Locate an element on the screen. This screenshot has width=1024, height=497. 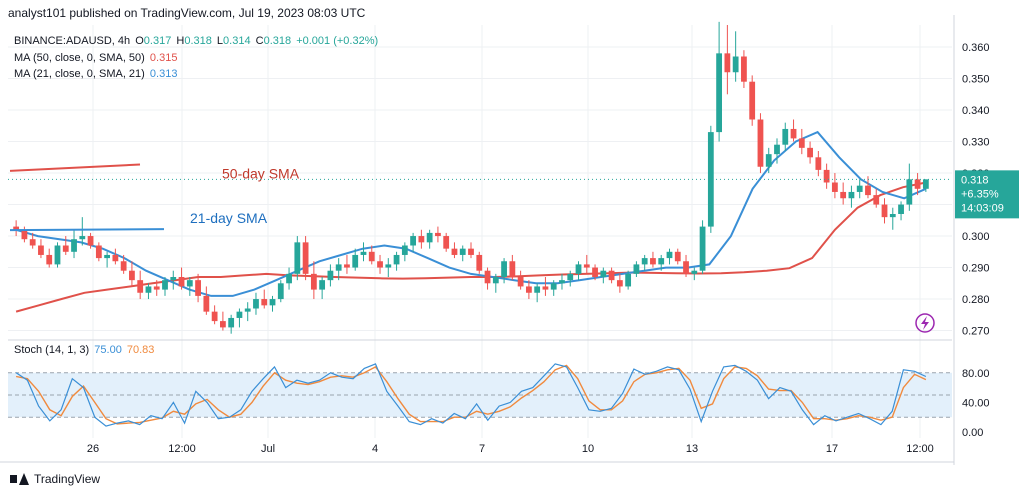
high-label: H is located at coordinates (180, 41).